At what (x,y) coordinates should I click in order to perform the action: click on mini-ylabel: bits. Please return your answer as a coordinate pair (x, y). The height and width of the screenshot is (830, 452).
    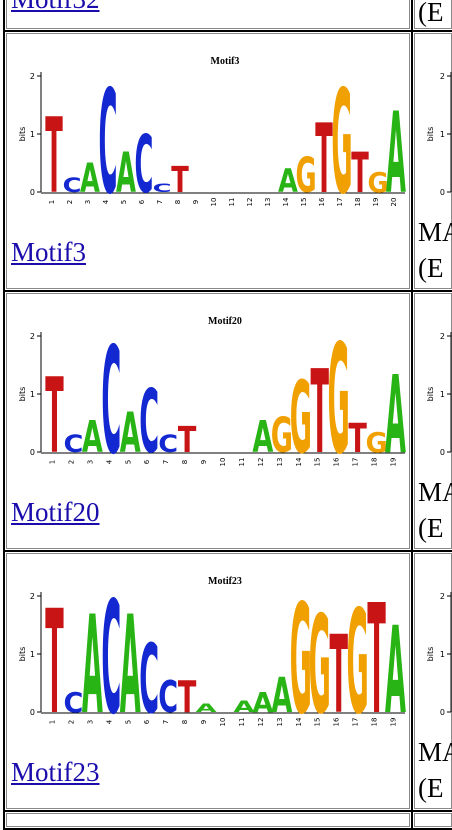
    Looking at the image, I should click on (430, 394).